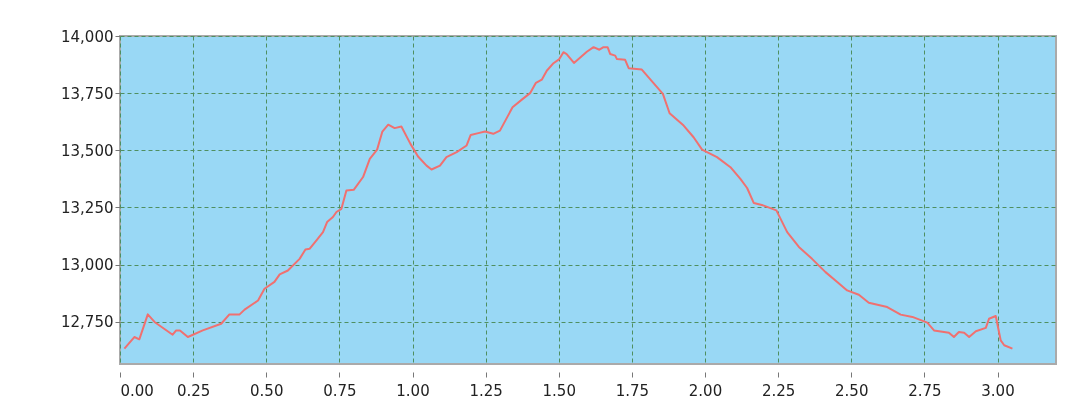 This screenshot has width=1066, height=411. Describe the element at coordinates (559, 390) in the screenshot. I see `x-tick-label: 1.50` at that location.